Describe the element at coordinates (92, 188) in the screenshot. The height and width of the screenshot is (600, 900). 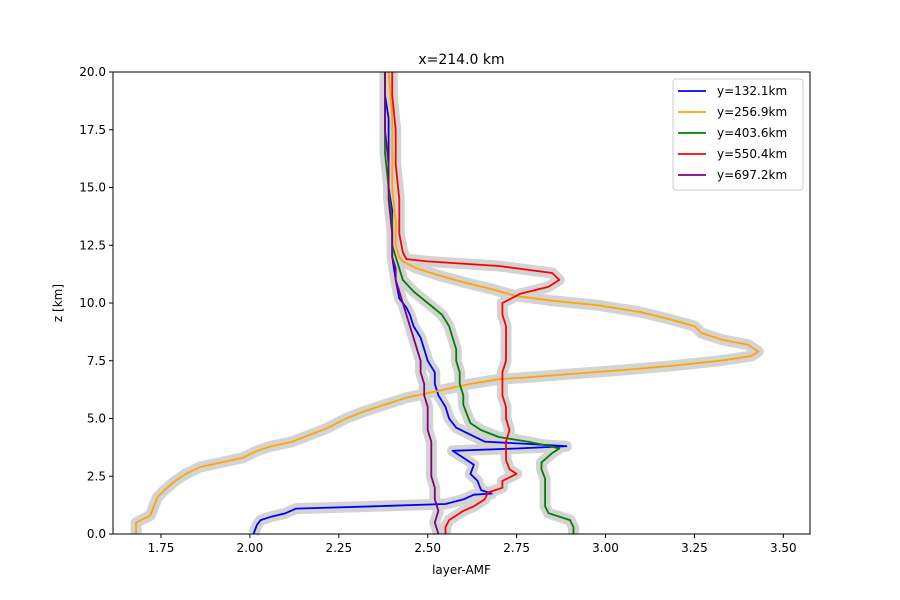
I see `y-tick-label: 15.0` at that location.